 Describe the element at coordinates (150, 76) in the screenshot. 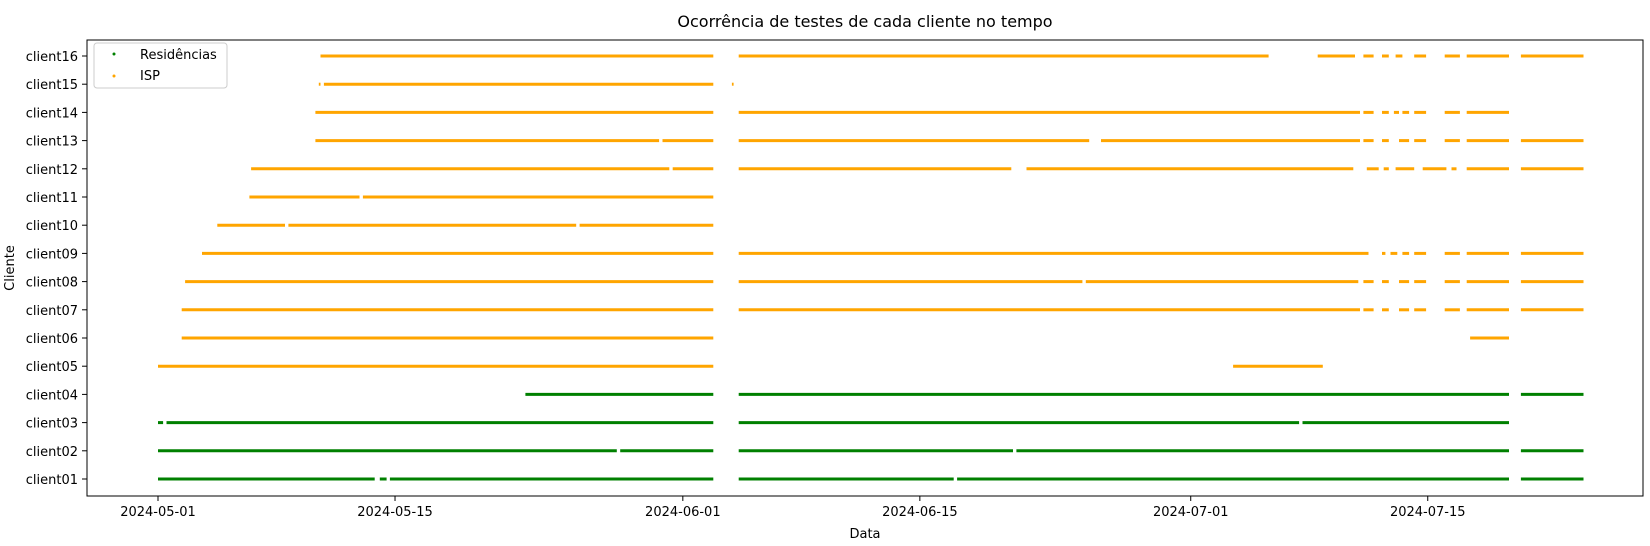

I see `legend-label-isp: ISP` at that location.